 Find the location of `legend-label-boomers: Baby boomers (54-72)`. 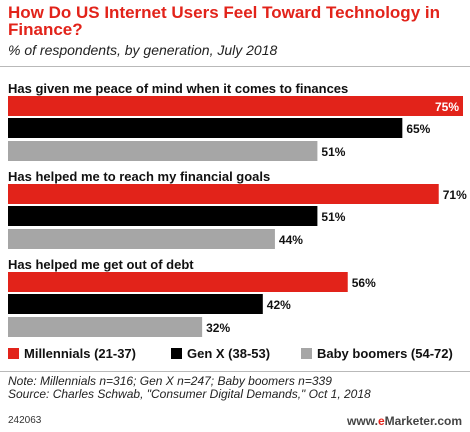

legend-label-boomers: Baby boomers (54-72) is located at coordinates (385, 353).